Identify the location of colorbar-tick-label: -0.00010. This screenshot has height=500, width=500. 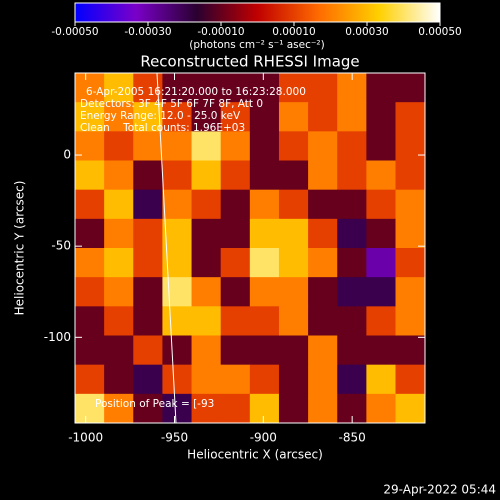
(220, 32).